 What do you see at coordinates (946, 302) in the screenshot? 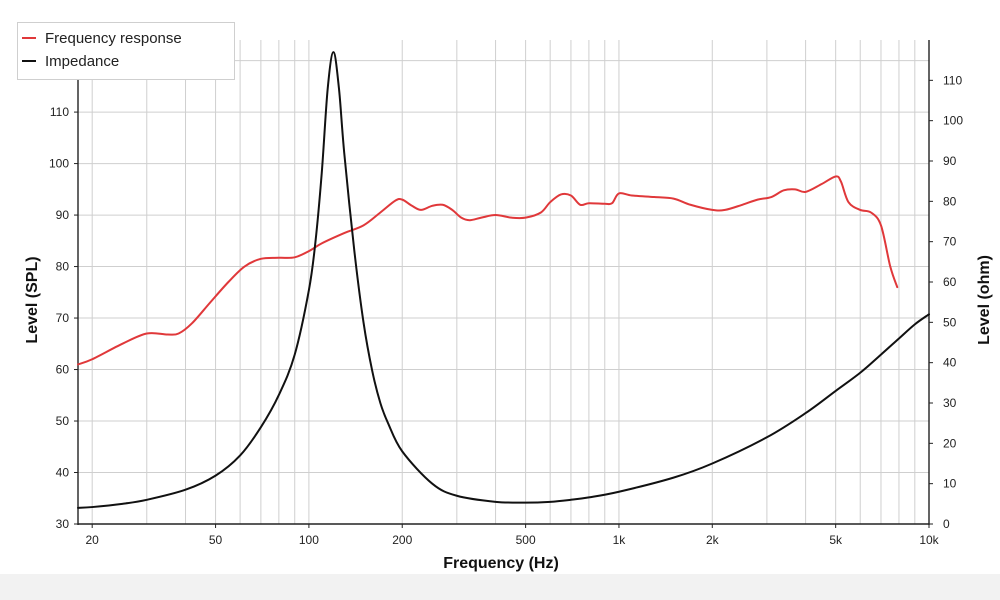
I see `right-axis-ticks: 0 10 20 30 40 50 60 70 80 90 100 110` at bounding box center [946, 302].